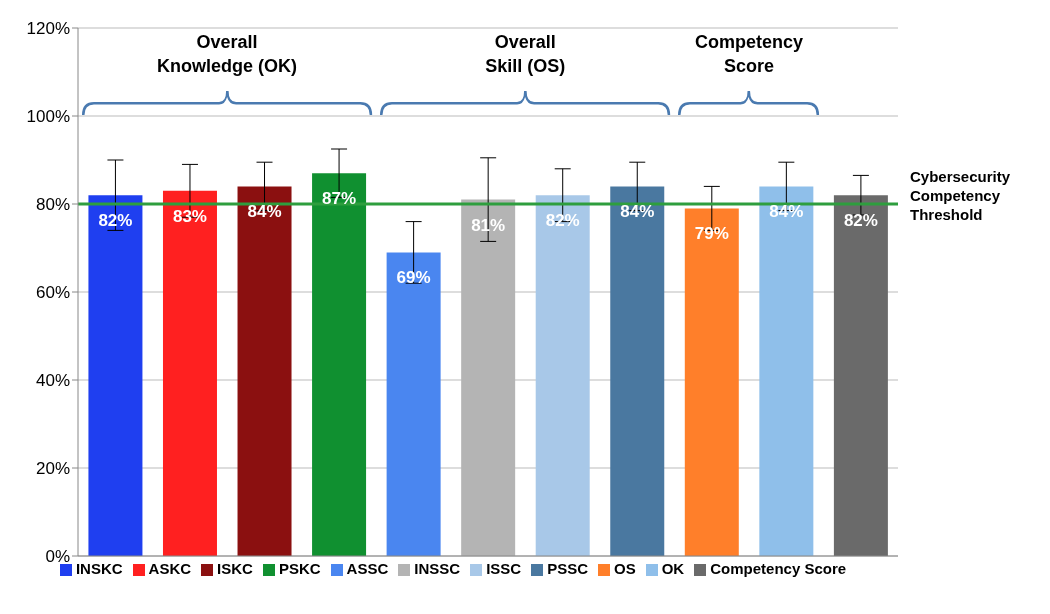 The image size is (1050, 614). Describe the element at coordinates (525, 54) in the screenshot. I see `annotation: Overall Skill (OS)` at that location.